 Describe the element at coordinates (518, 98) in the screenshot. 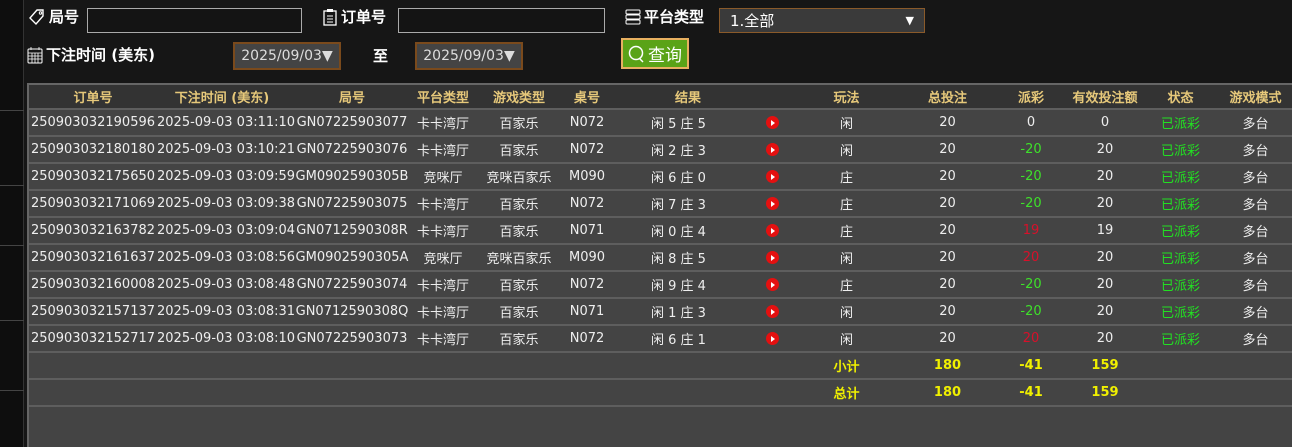

I see `col-game: 游戏类型` at that location.